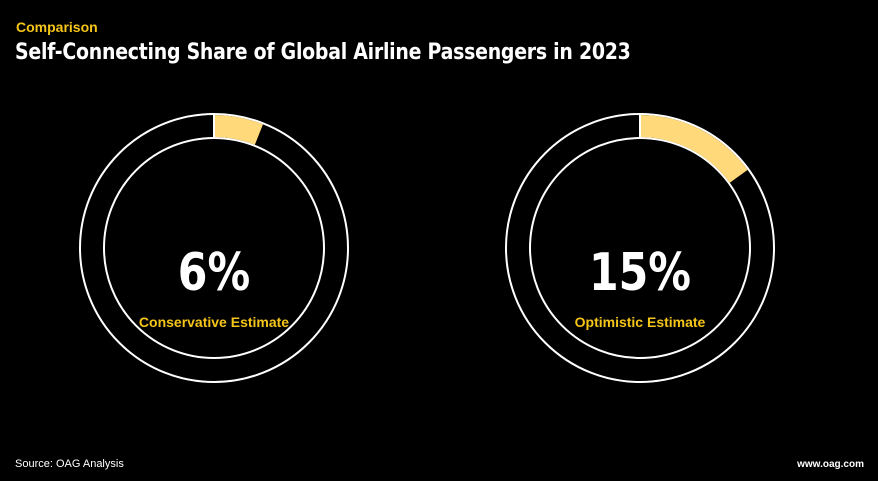 Image resolution: width=878 pixels, height=481 pixels. What do you see at coordinates (214, 273) in the screenshot?
I see `donut-value-conservative: 6%` at bounding box center [214, 273].